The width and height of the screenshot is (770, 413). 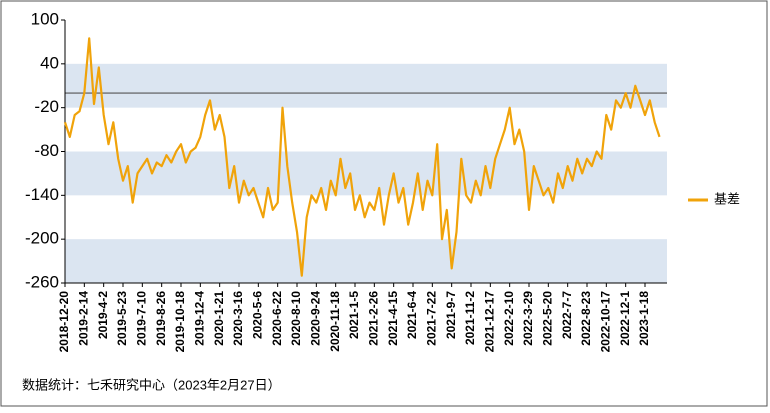 What do you see at coordinates (727, 198) in the screenshot?
I see `legend-label: 基差` at bounding box center [727, 198].